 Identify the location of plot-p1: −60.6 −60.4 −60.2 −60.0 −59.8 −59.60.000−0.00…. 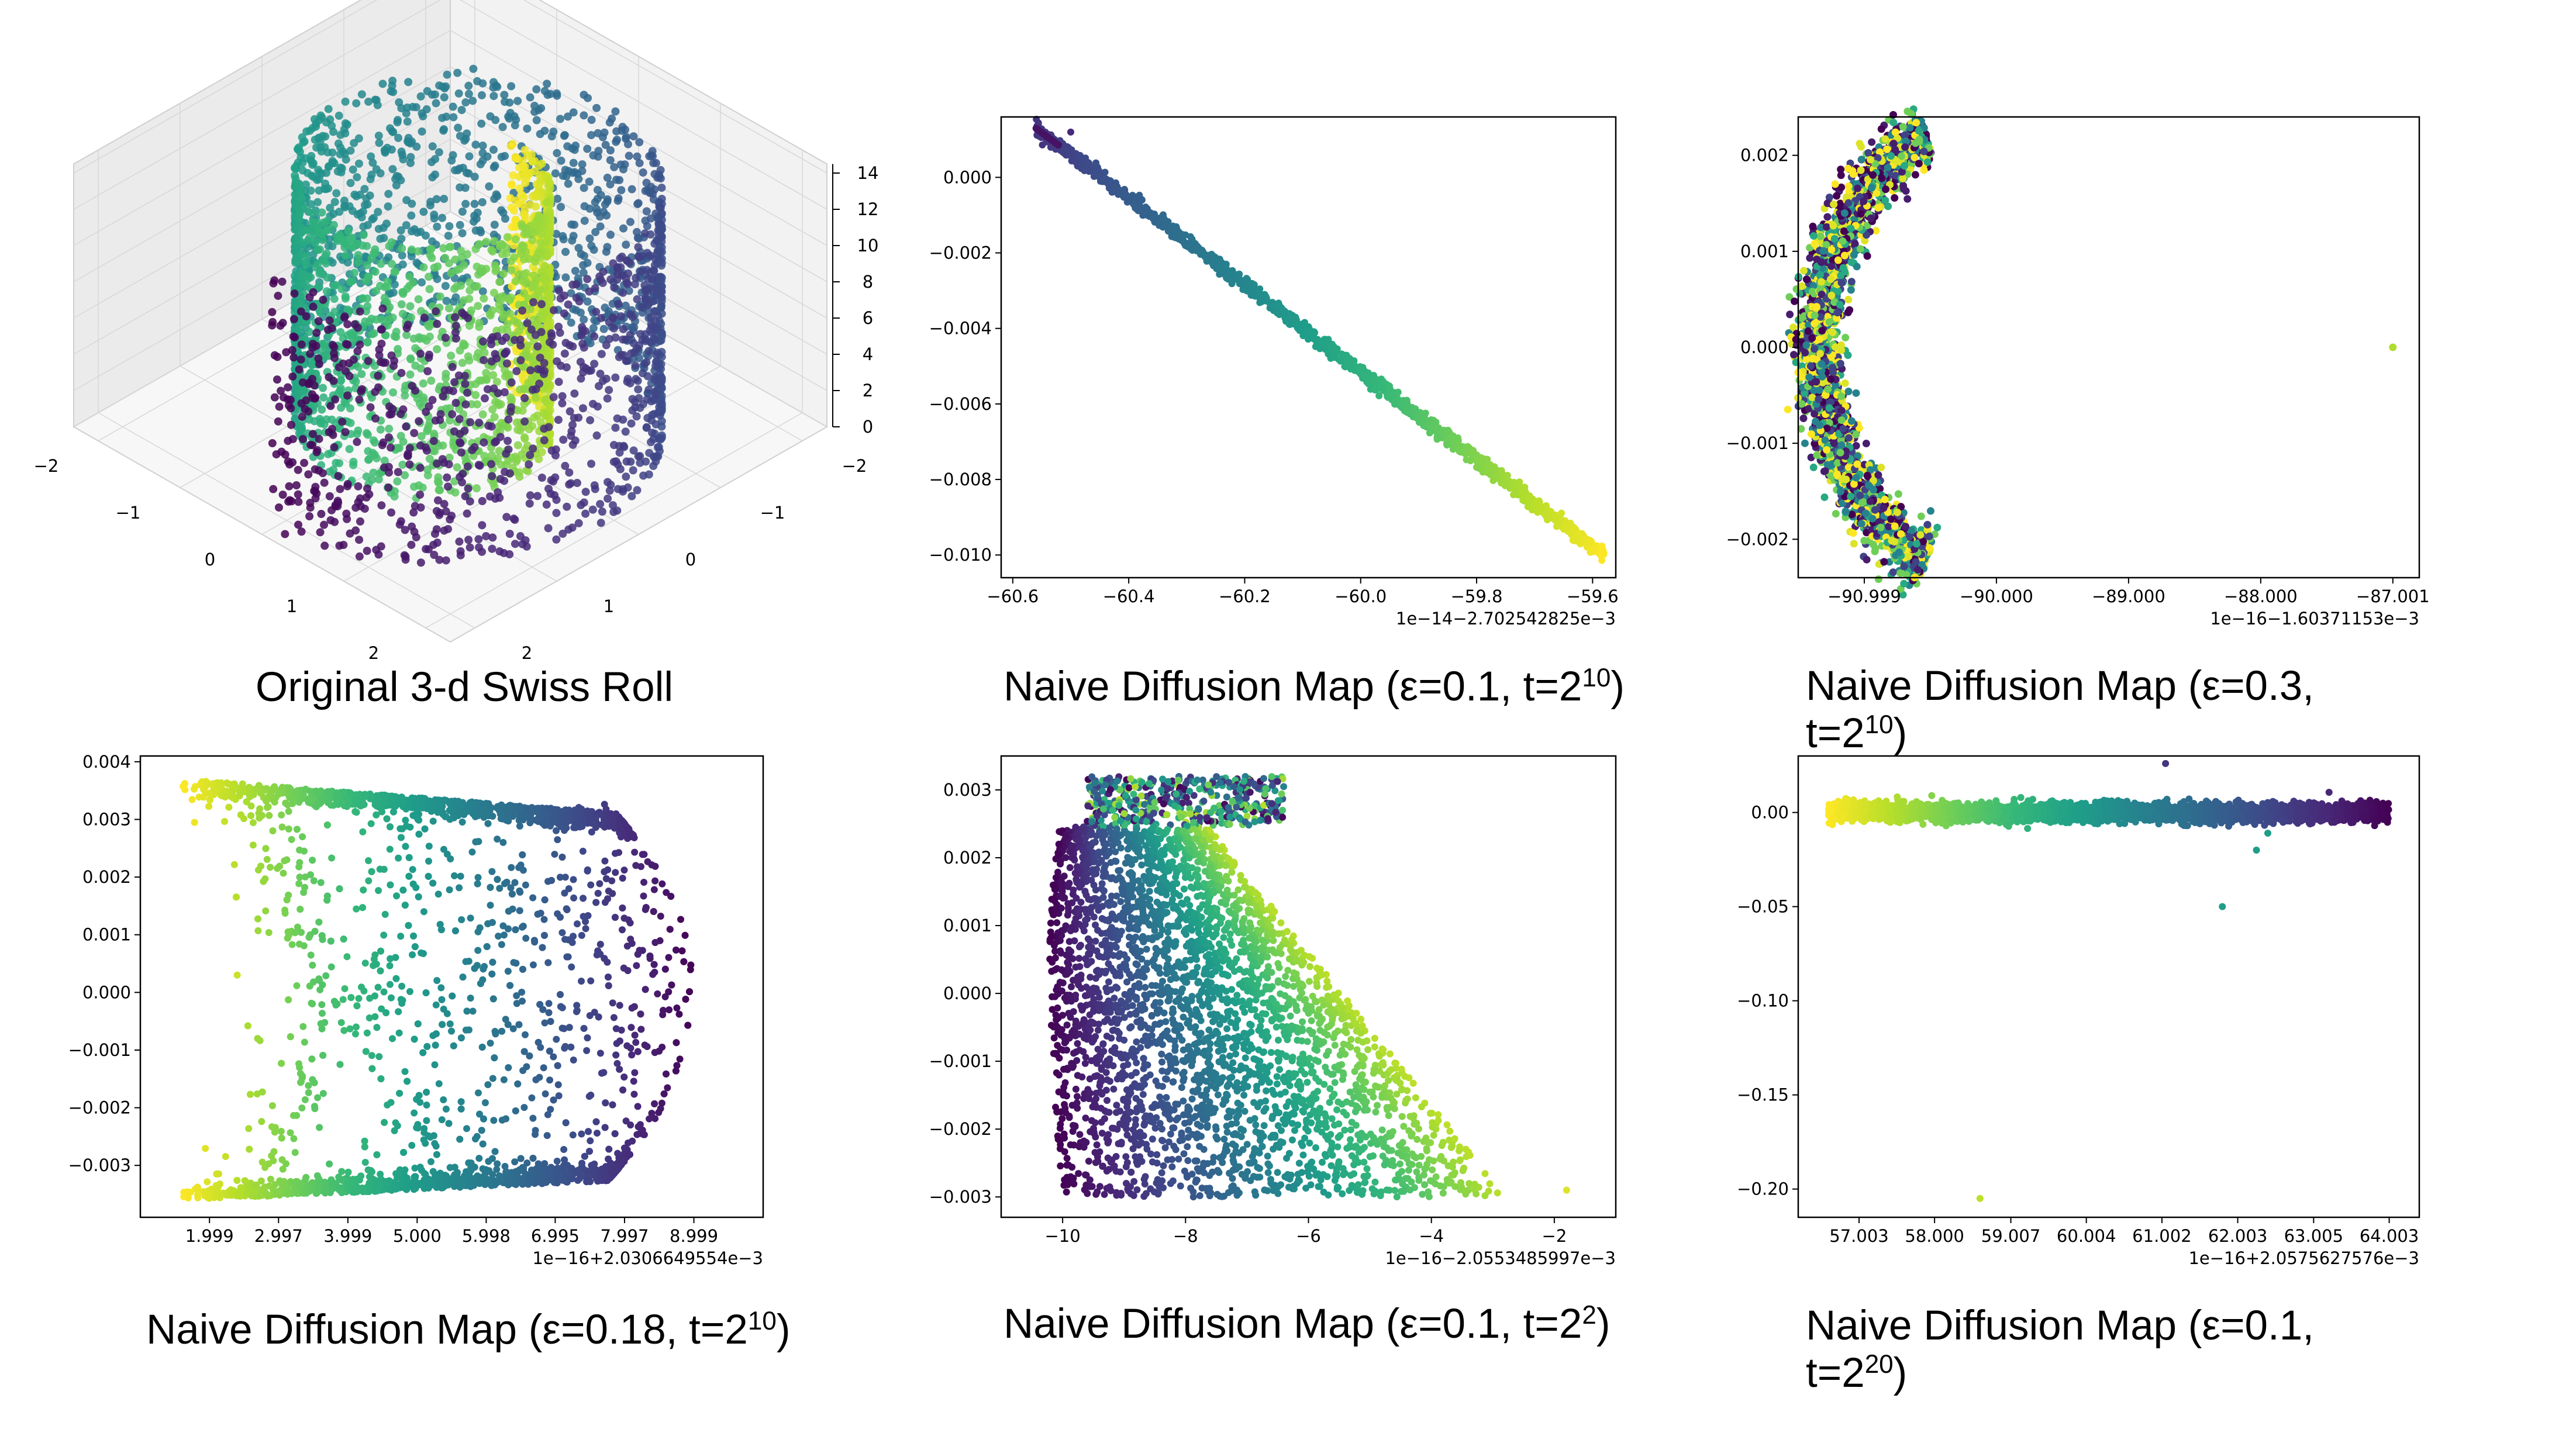
(1274, 373).